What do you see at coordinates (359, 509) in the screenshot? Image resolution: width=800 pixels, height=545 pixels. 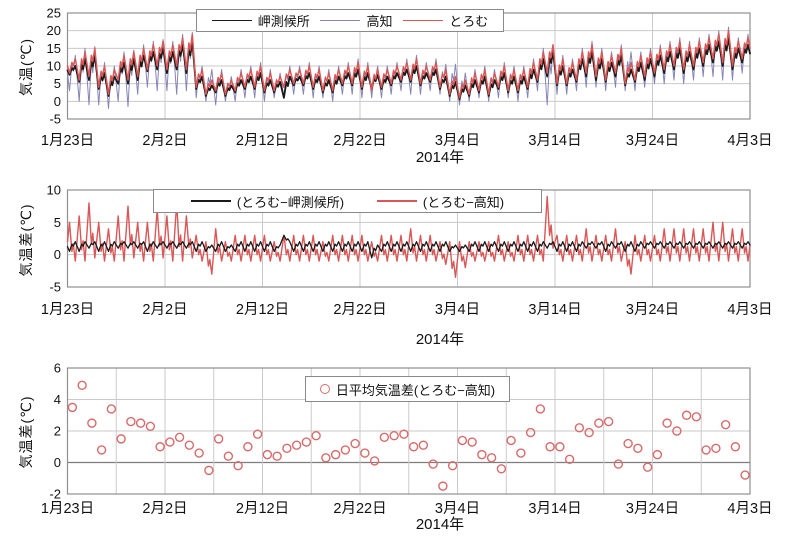 I see `x-tick-label: 2月22日` at bounding box center [359, 509].